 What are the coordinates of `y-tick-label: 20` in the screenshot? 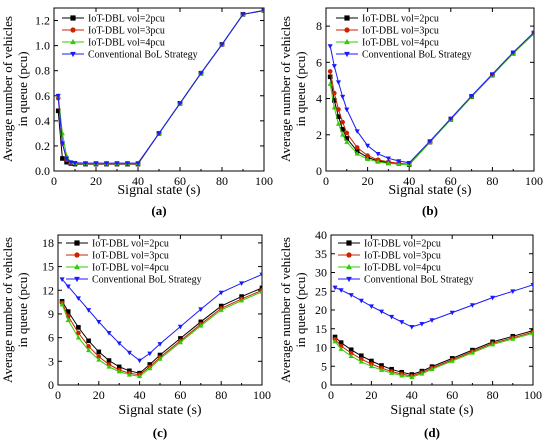 It's located at (321, 310).